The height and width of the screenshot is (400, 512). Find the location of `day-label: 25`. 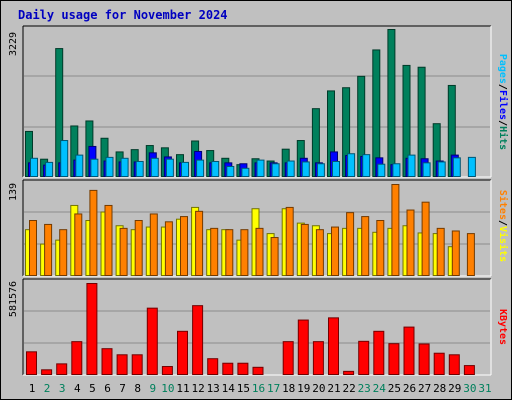

day-label: 25 is located at coordinates (394, 388).